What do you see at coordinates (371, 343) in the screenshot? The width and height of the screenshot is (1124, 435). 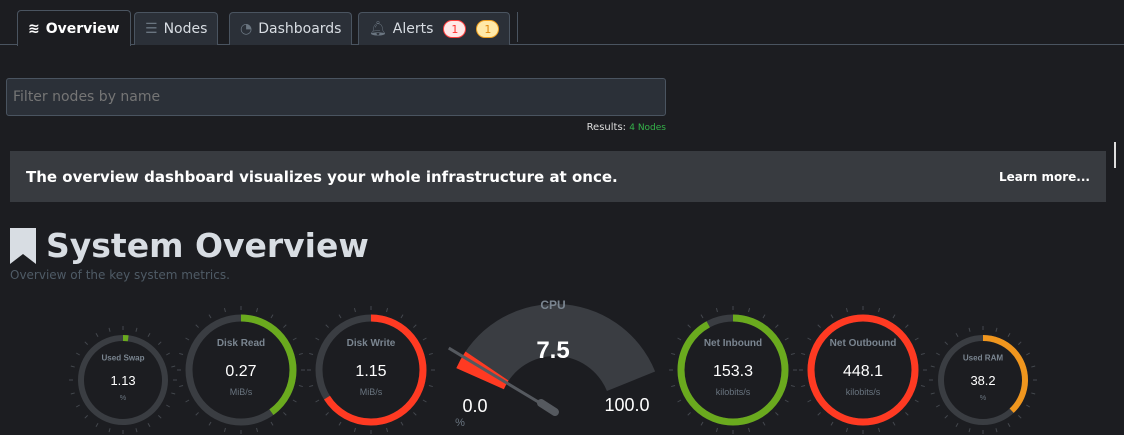 I see `gauge-label: Disk Write` at bounding box center [371, 343].